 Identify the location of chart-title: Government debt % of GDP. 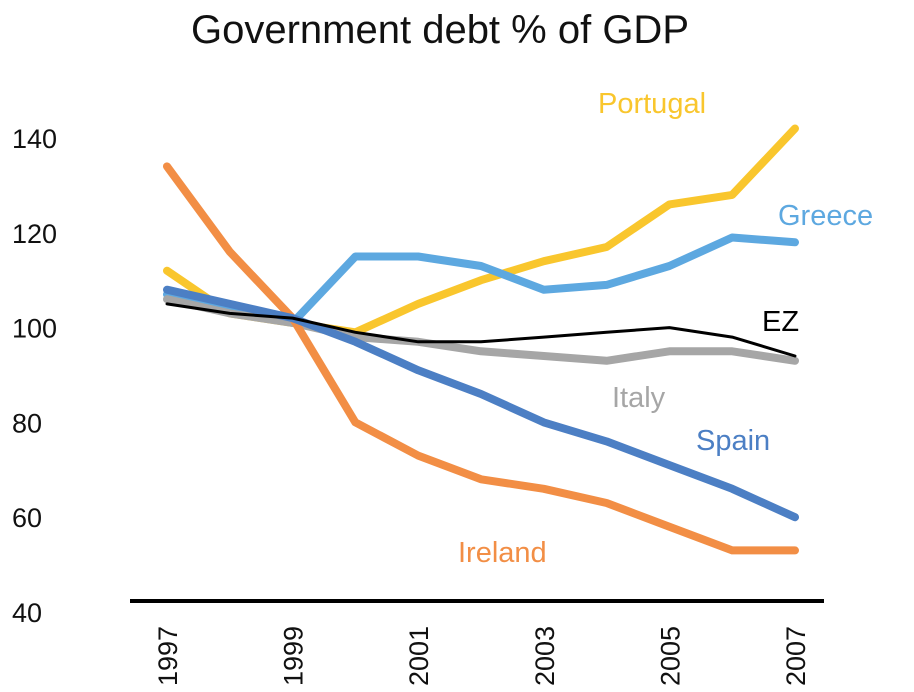
(439, 30).